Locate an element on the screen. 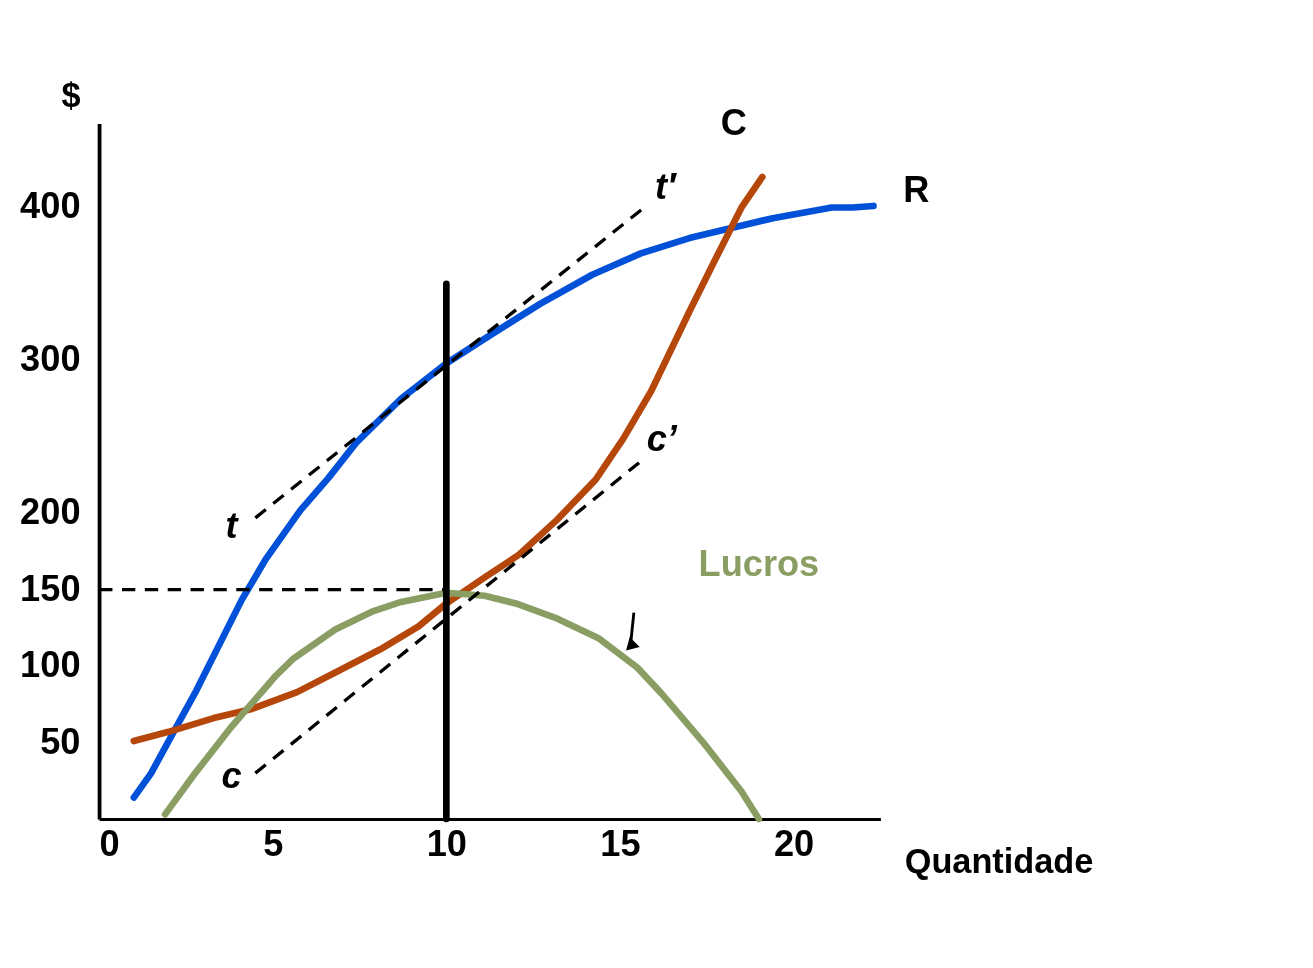 Image resolution: width=1313 pixels, height=968 pixels. annotation: c’ is located at coordinates (662, 438).